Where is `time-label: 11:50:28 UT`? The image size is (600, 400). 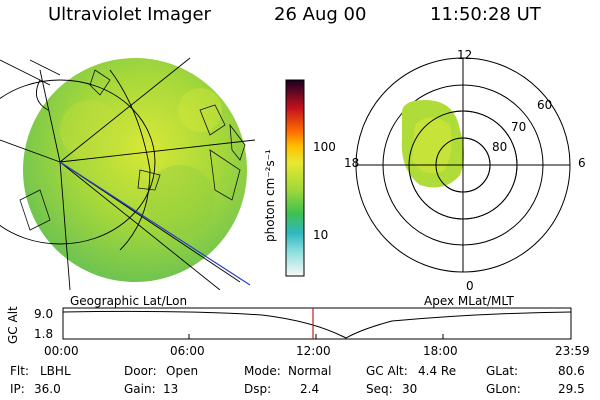
time-label: 11:50:28 UT is located at coordinates (485, 14).